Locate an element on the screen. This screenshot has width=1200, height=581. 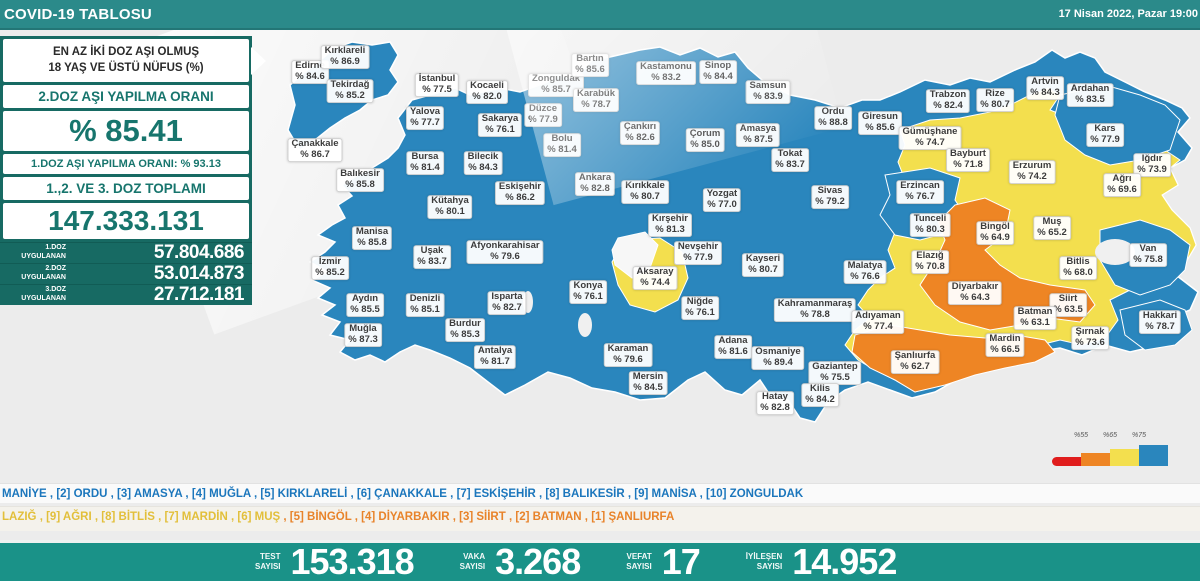
panel-header-line2: 18 YAŞ VE ÜSTÜ NÜFUS (%) is located at coordinates (126, 67).